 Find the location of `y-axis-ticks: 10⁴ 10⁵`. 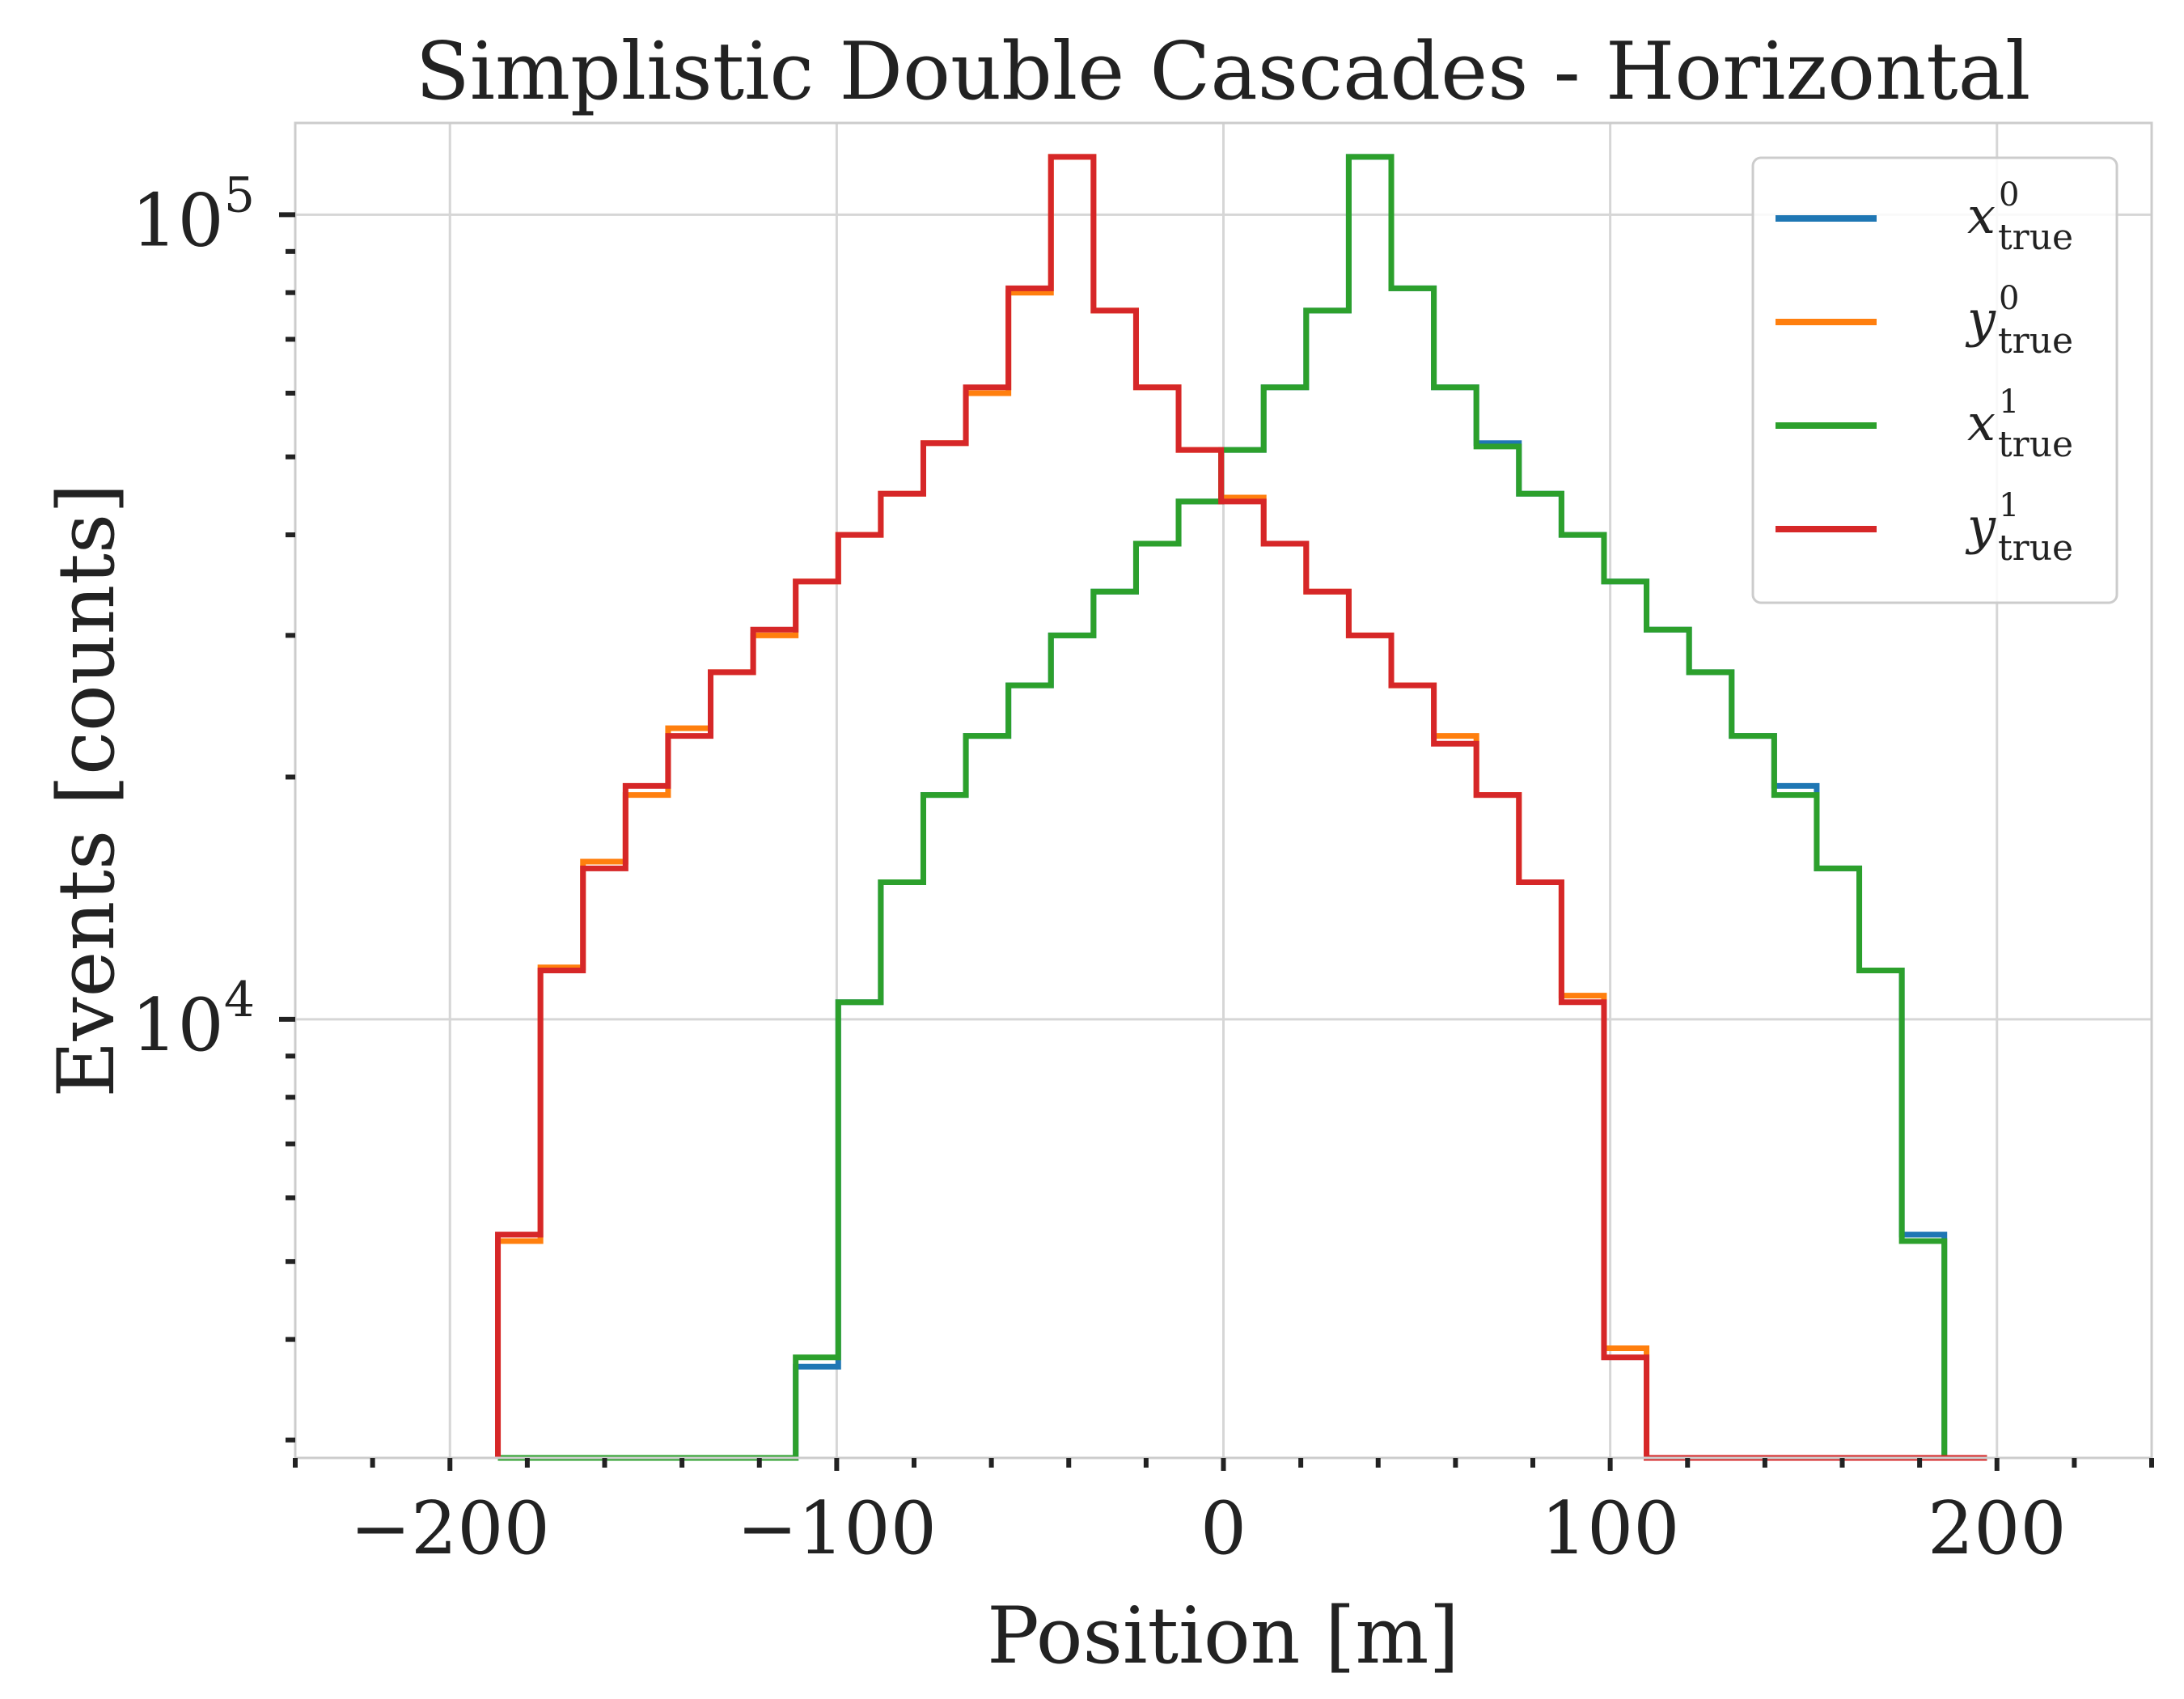

y-axis-ticks: 10⁴ 10⁵ is located at coordinates (213, 805).